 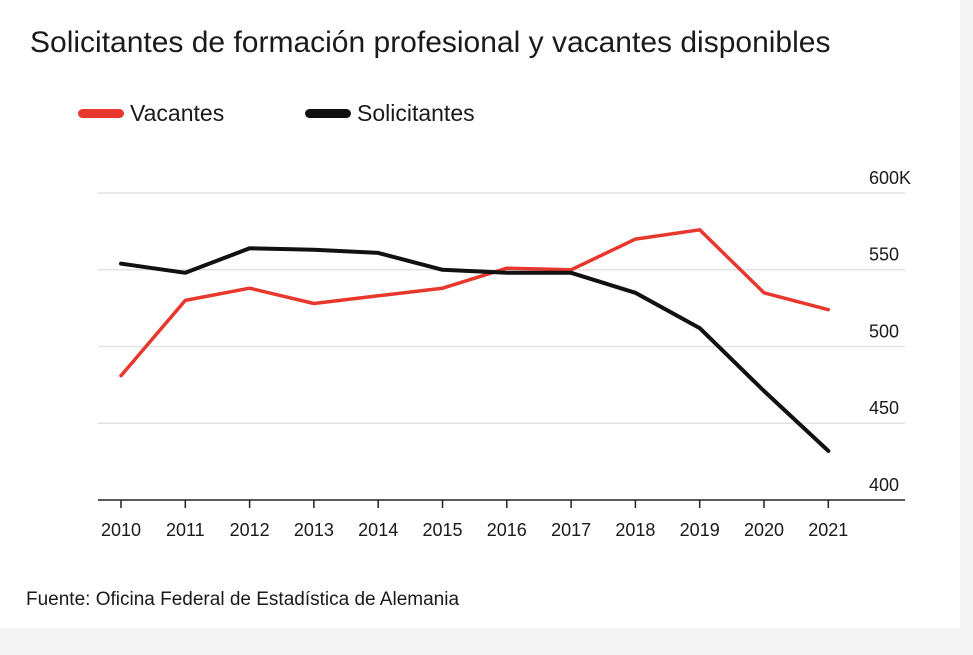 What do you see at coordinates (764, 530) in the screenshot?
I see `x-tick-label-2020: 2020` at bounding box center [764, 530].